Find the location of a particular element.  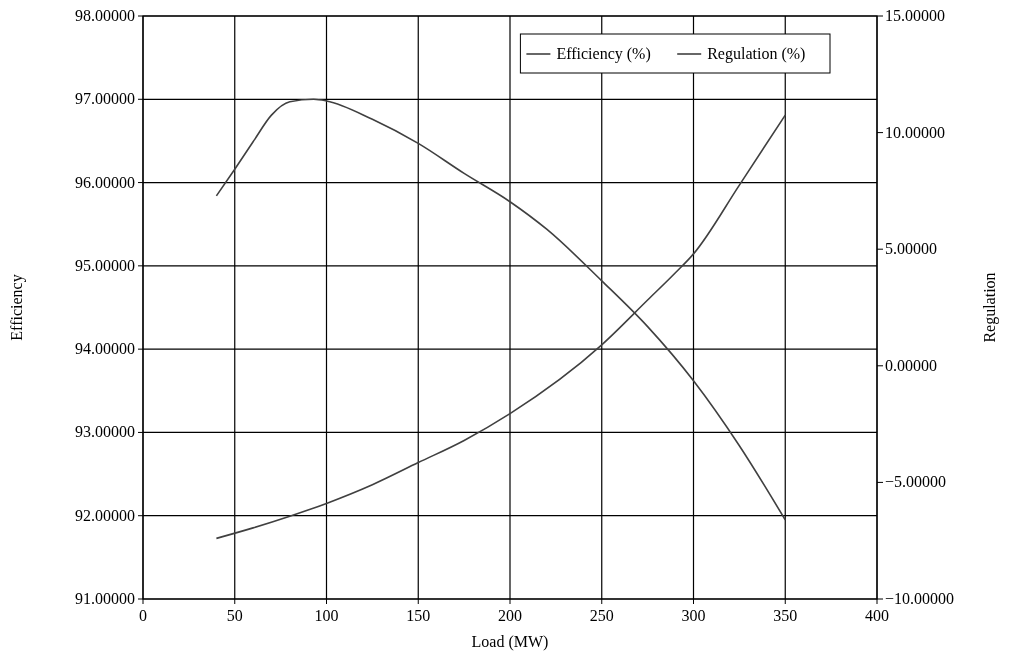

x-tick-label: 300 is located at coordinates (693, 615).